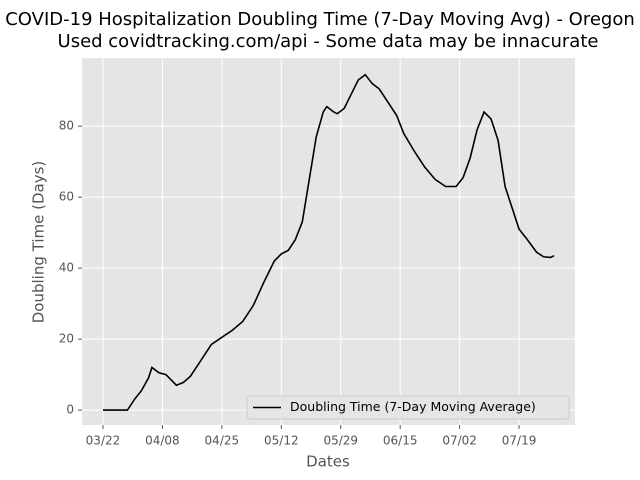  Describe the element at coordinates (459, 441) in the screenshot. I see `x-tick-label: 07/02` at that location.